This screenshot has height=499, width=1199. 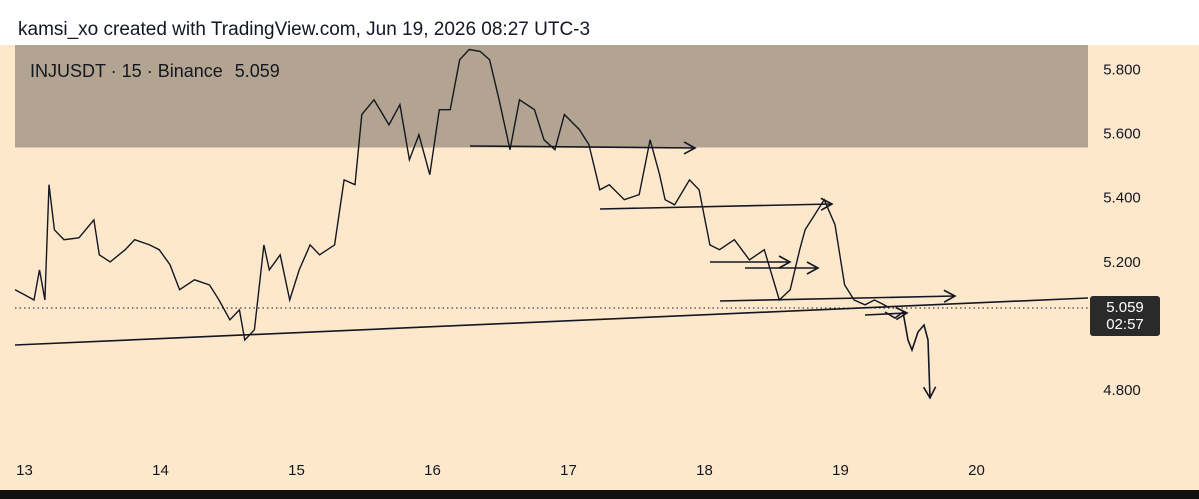 What do you see at coordinates (432, 470) in the screenshot?
I see `x-tick-label: 16` at bounding box center [432, 470].